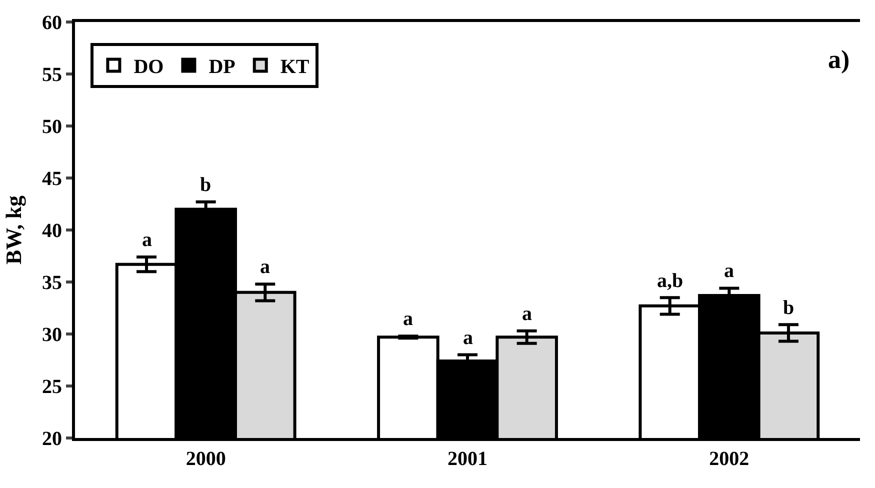  Describe the element at coordinates (13, 230) in the screenshot. I see `y-axis-title: BW, kg` at that location.